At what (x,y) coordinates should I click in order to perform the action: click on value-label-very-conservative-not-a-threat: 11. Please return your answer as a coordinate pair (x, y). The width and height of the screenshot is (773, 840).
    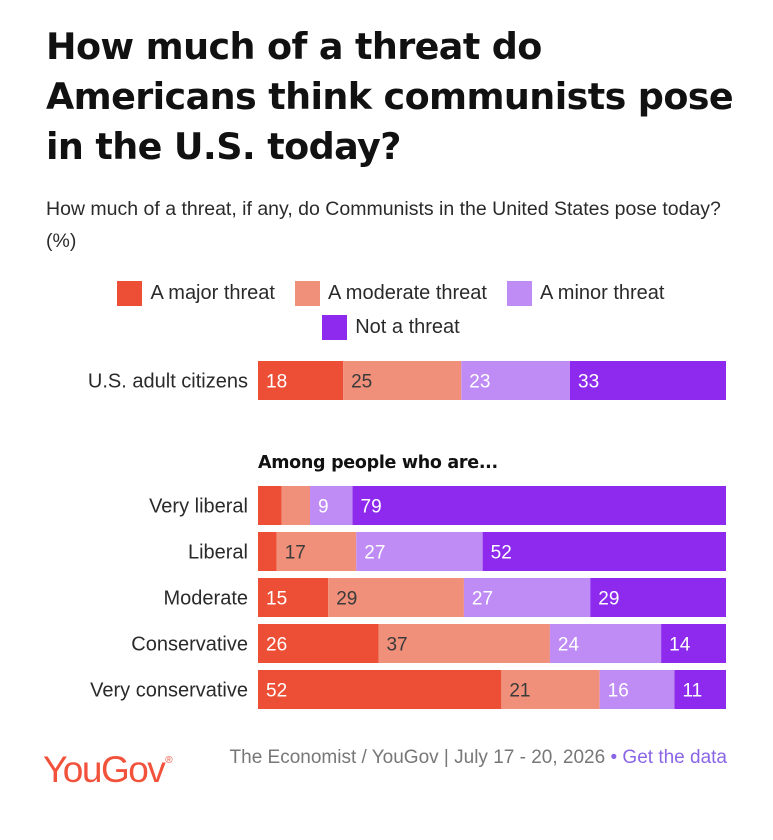
    Looking at the image, I should click on (693, 691).